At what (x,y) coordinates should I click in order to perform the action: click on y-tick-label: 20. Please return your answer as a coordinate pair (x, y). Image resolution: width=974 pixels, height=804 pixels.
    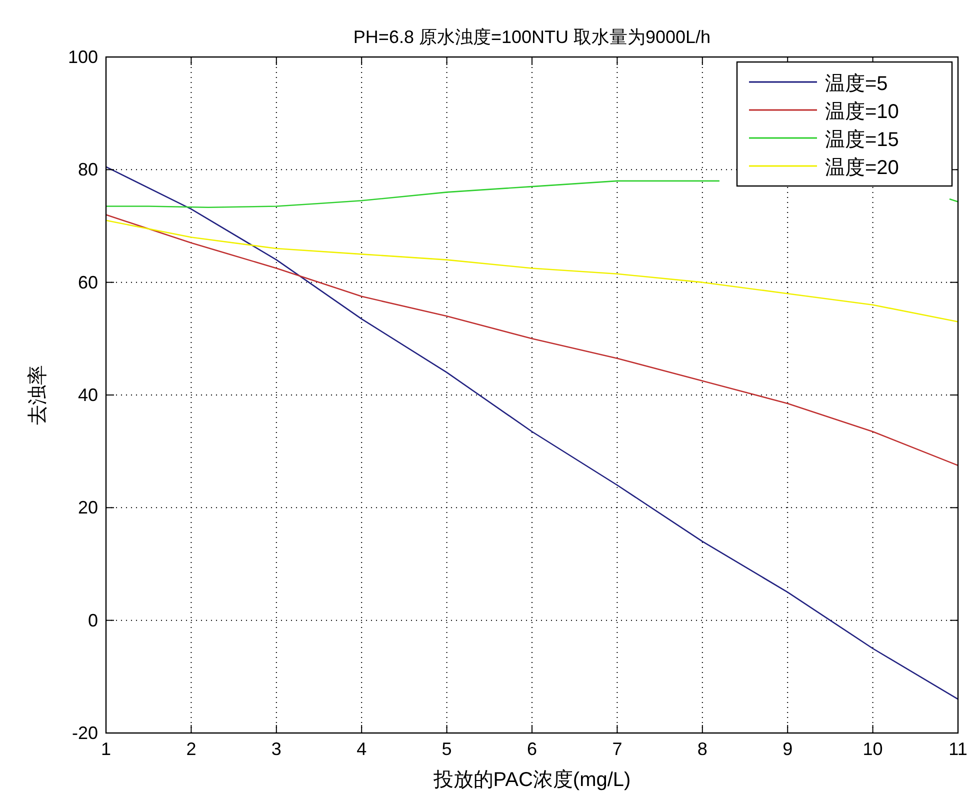
    Looking at the image, I should click on (88, 508).